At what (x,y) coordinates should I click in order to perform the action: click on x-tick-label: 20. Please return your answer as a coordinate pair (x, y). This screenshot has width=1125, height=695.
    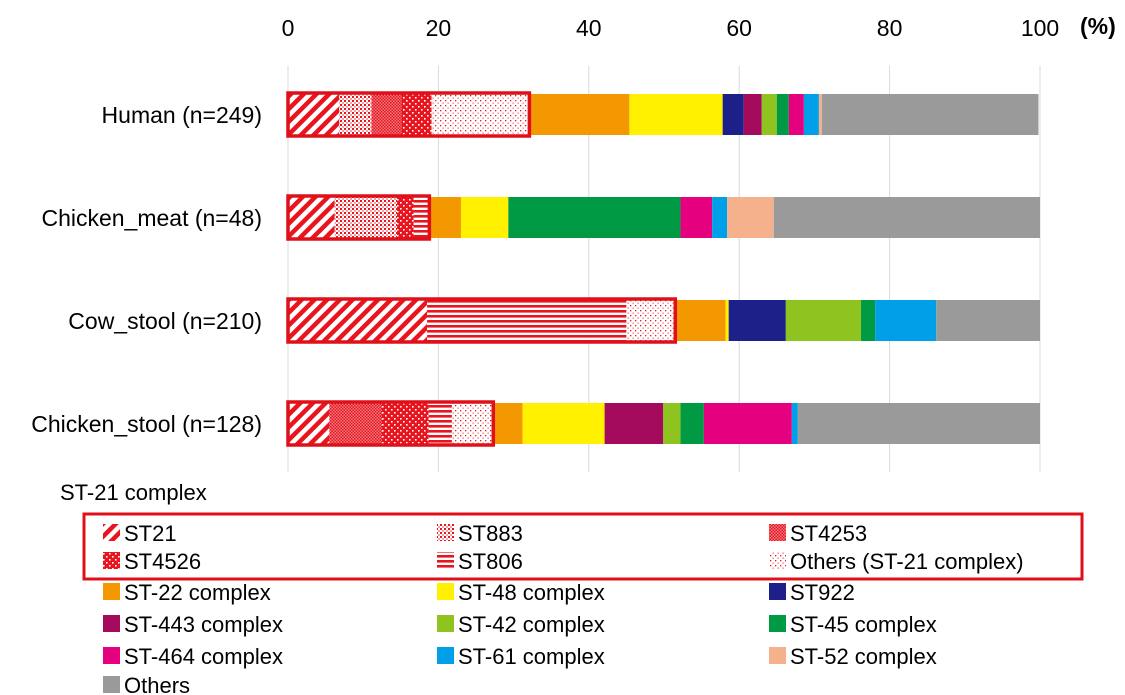
    Looking at the image, I should click on (439, 28).